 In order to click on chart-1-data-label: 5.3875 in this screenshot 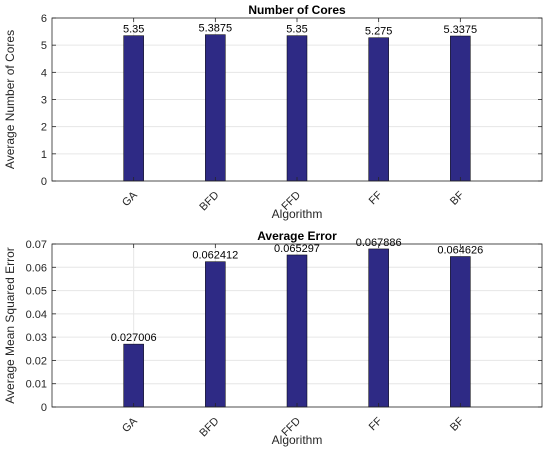, I will do `click(216, 29)`.